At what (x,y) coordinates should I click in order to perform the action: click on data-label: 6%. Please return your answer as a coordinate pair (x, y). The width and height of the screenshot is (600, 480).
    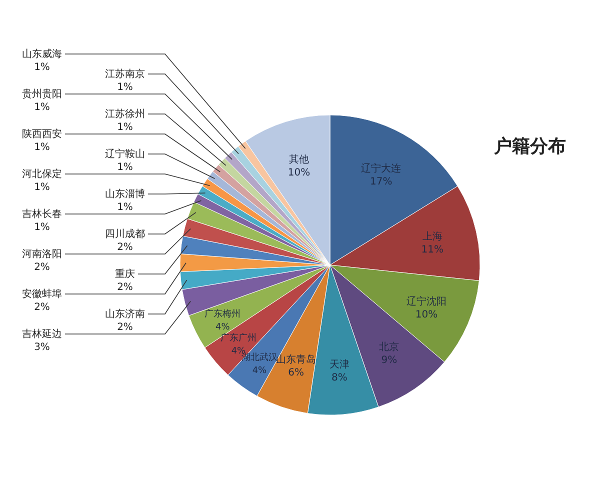
    Looking at the image, I should click on (296, 372).